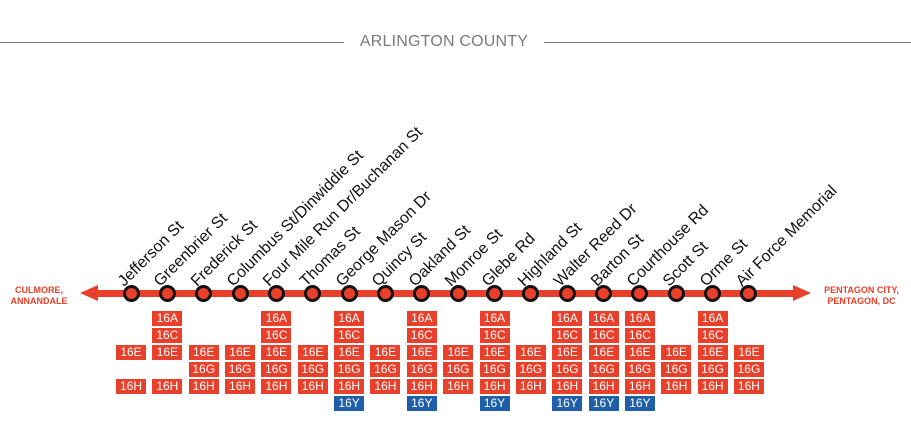  Describe the element at coordinates (172, 42) in the screenshot. I see `county-rule-left` at that location.